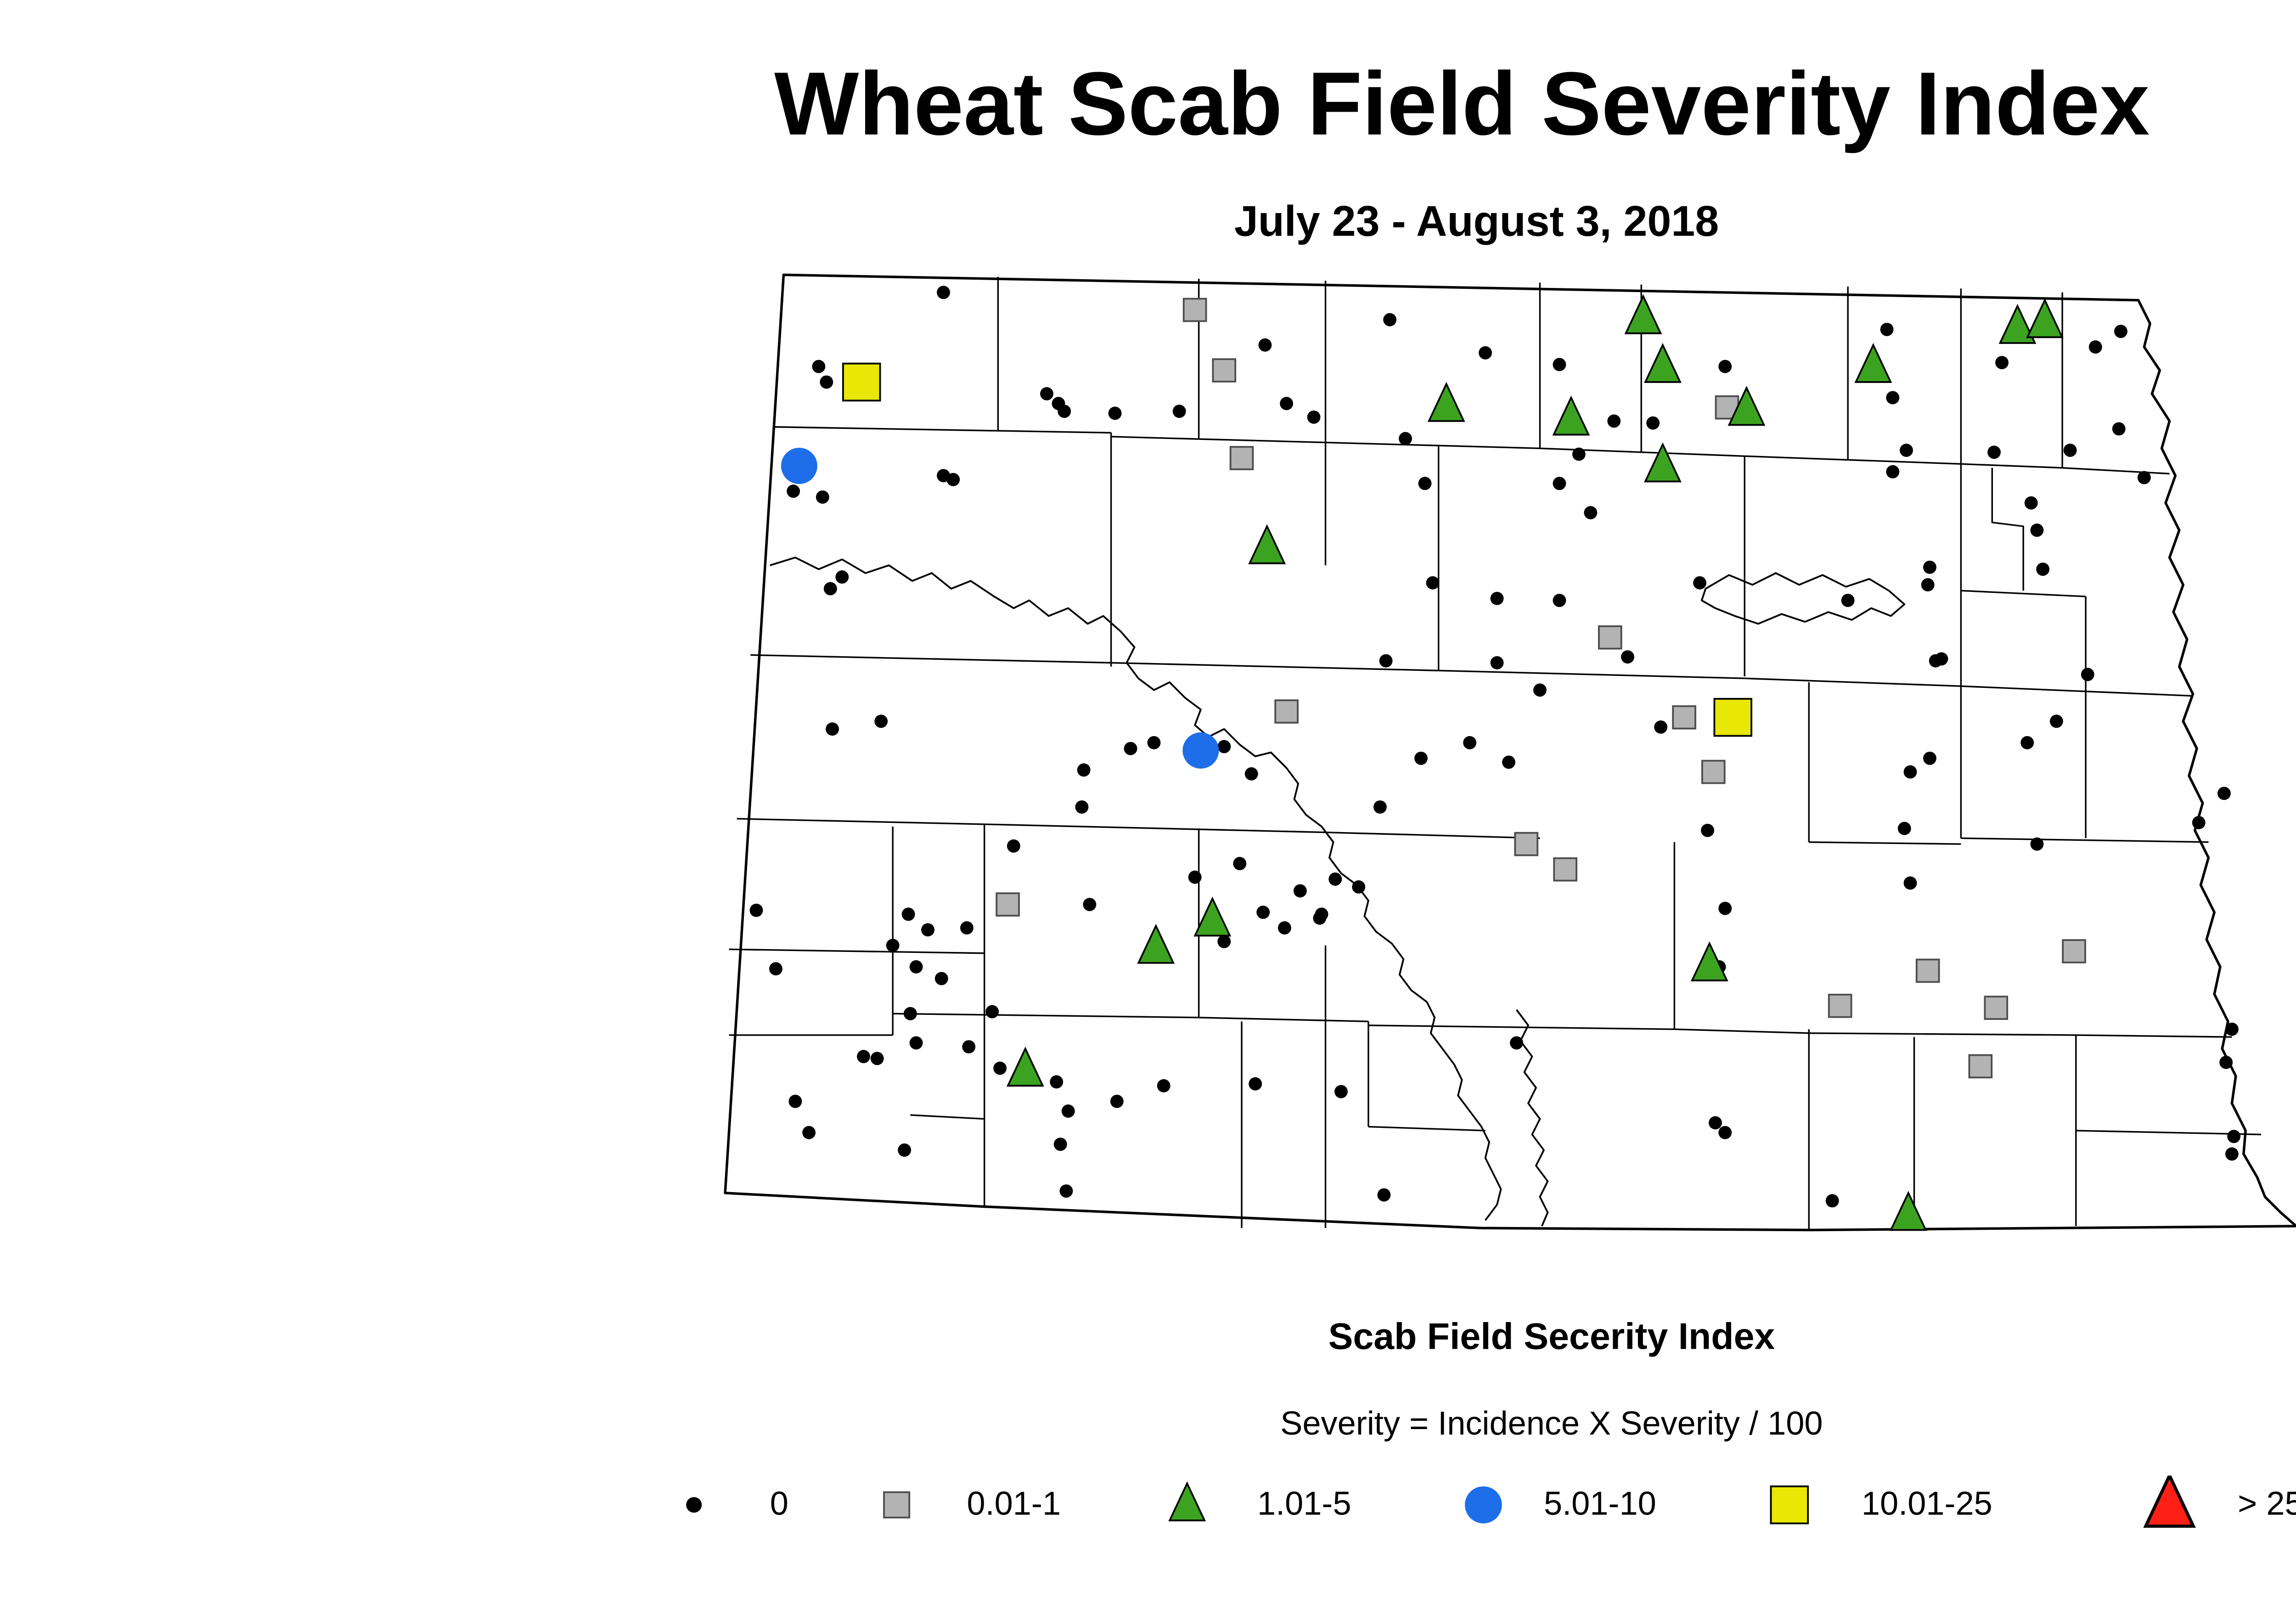  What do you see at coordinates (1462, 103) in the screenshot?
I see `page-title: Wheat Scab Field Severity Index` at bounding box center [1462, 103].